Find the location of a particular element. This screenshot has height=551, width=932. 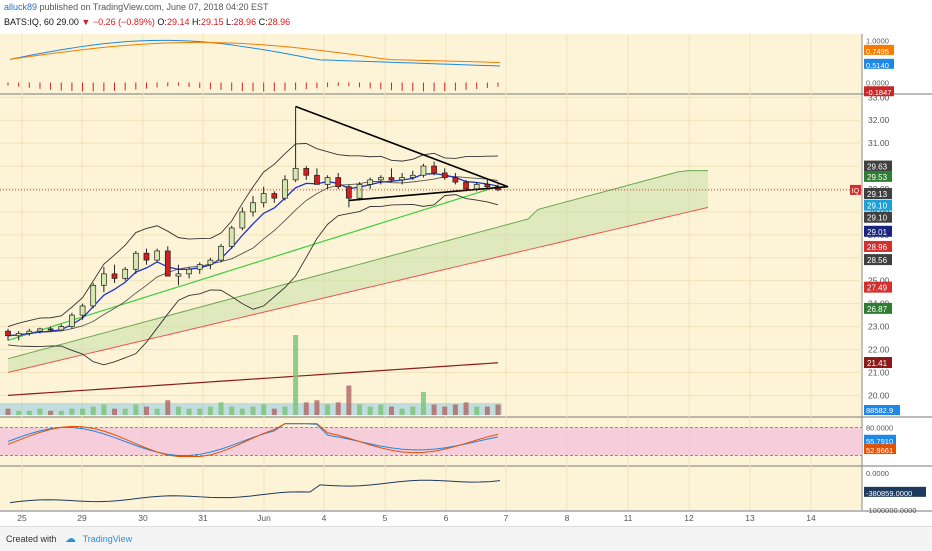

rsi-label: 80.0000 is located at coordinates (879, 427).